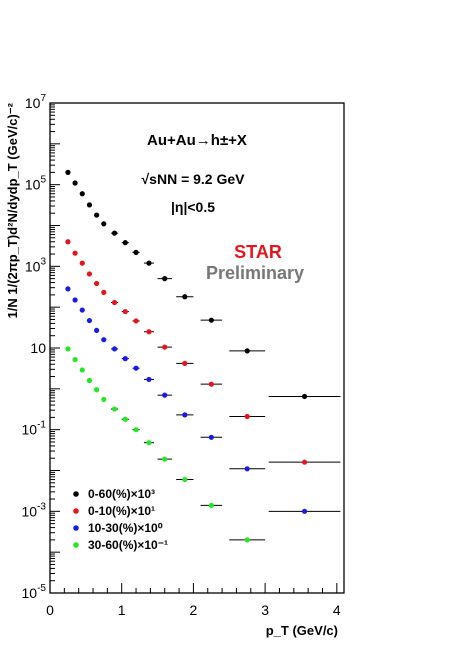  I want to click on x-axis-label: p_T (GeV/c), so click(302, 630).